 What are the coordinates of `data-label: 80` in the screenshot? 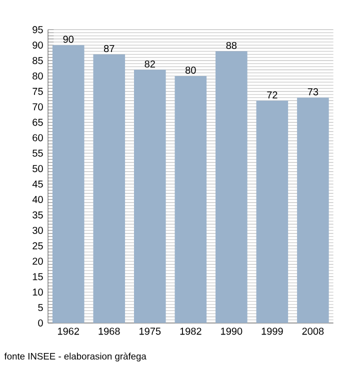 It's located at (191, 70).